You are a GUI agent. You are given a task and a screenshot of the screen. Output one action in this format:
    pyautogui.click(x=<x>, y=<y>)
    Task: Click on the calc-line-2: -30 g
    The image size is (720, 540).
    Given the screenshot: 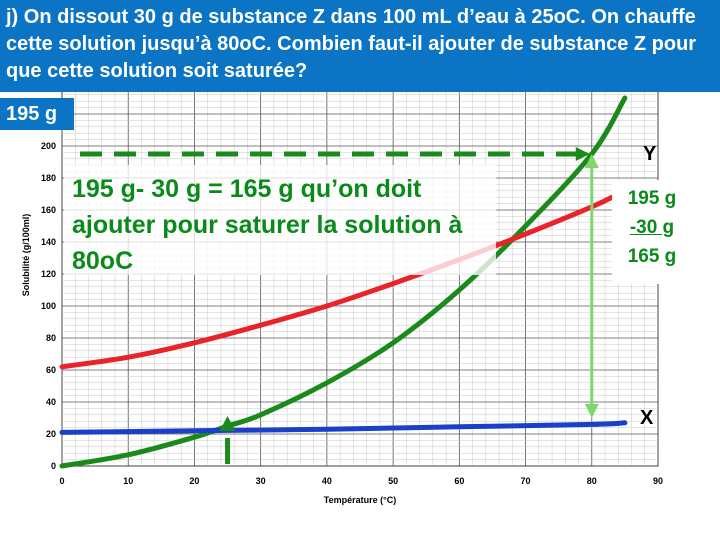 What is the action you would take?
    pyautogui.click(x=652, y=227)
    